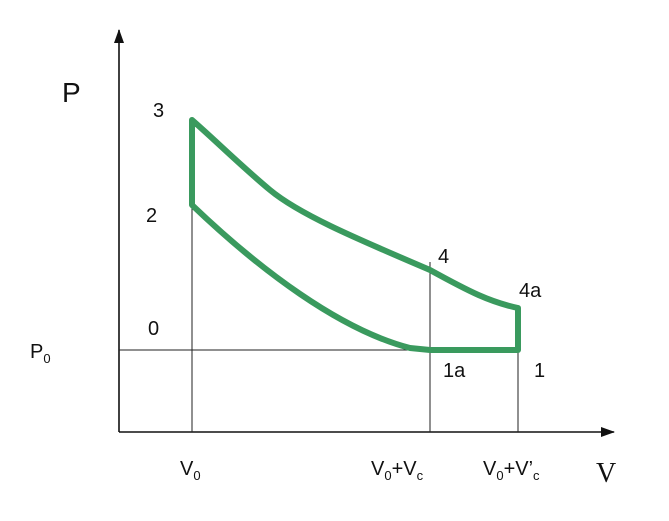 The height and width of the screenshot is (521, 669). Describe the element at coordinates (158, 111) in the screenshot. I see `point-label: 3` at that location.